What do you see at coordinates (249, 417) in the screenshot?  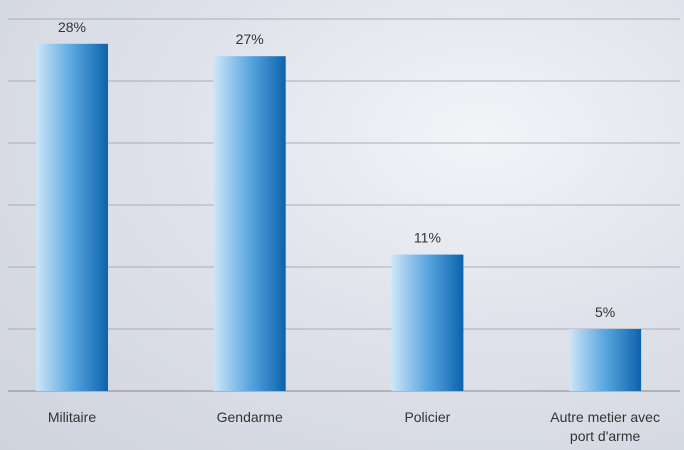 I see `x-tick-label: Gendarme` at bounding box center [249, 417].